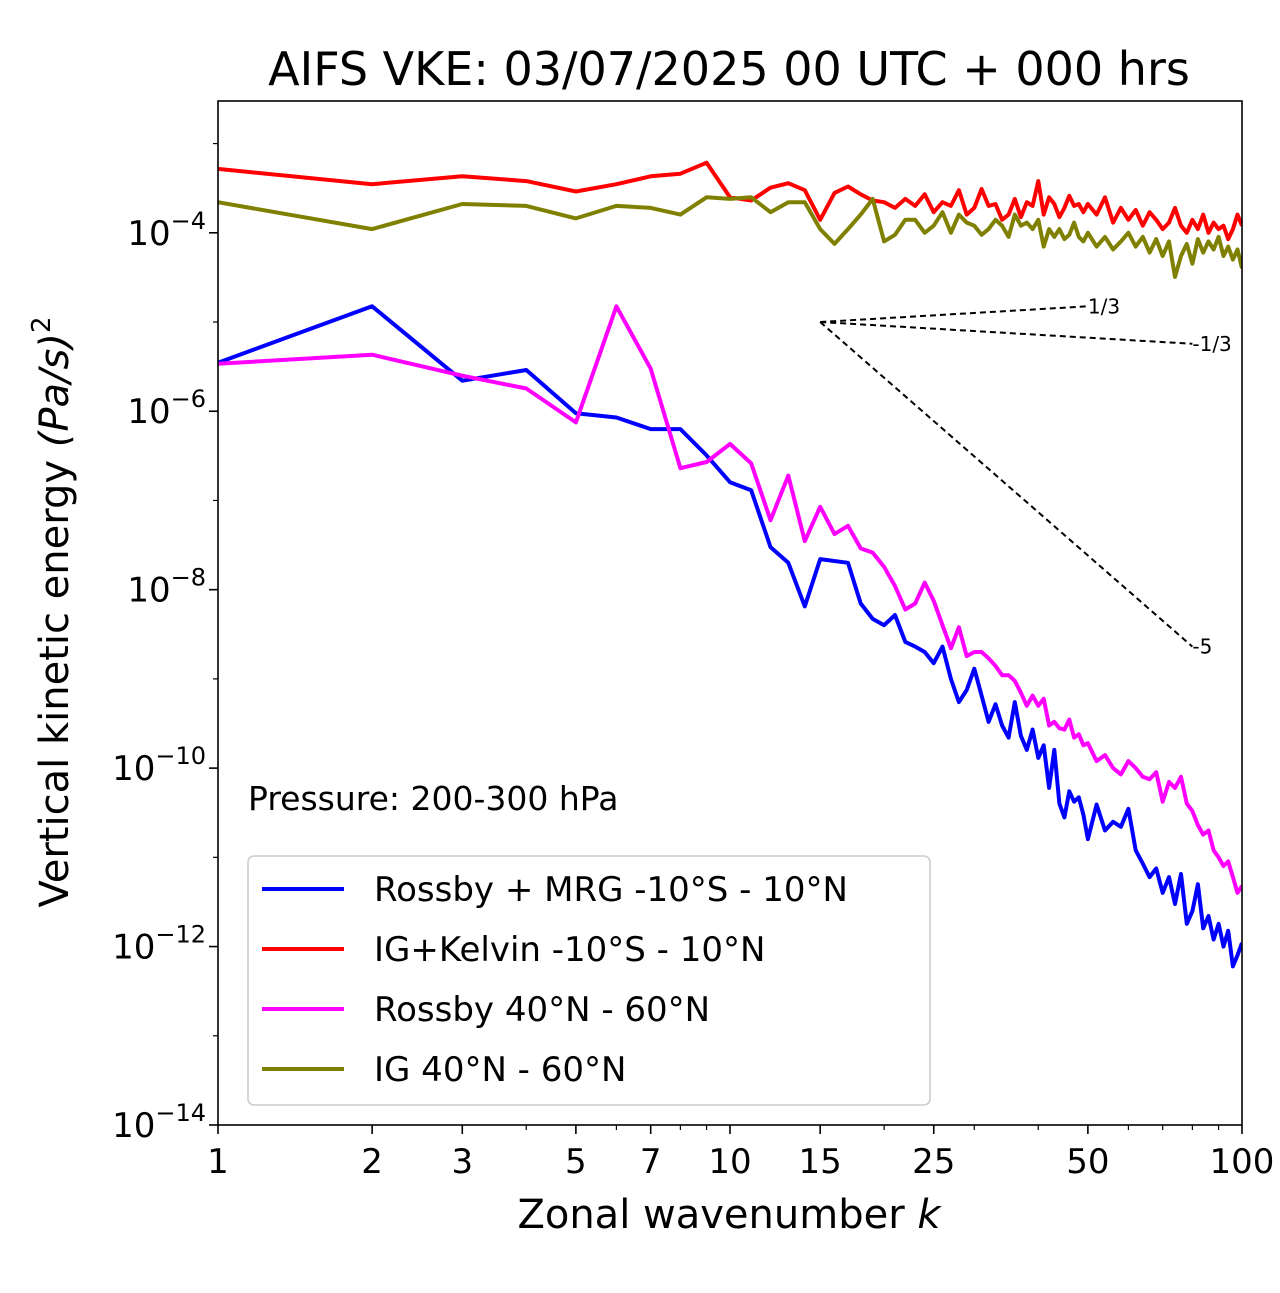 The height and width of the screenshot is (1293, 1280). What do you see at coordinates (933, 1162) in the screenshot?
I see `x-tick-label-7: 25` at bounding box center [933, 1162].